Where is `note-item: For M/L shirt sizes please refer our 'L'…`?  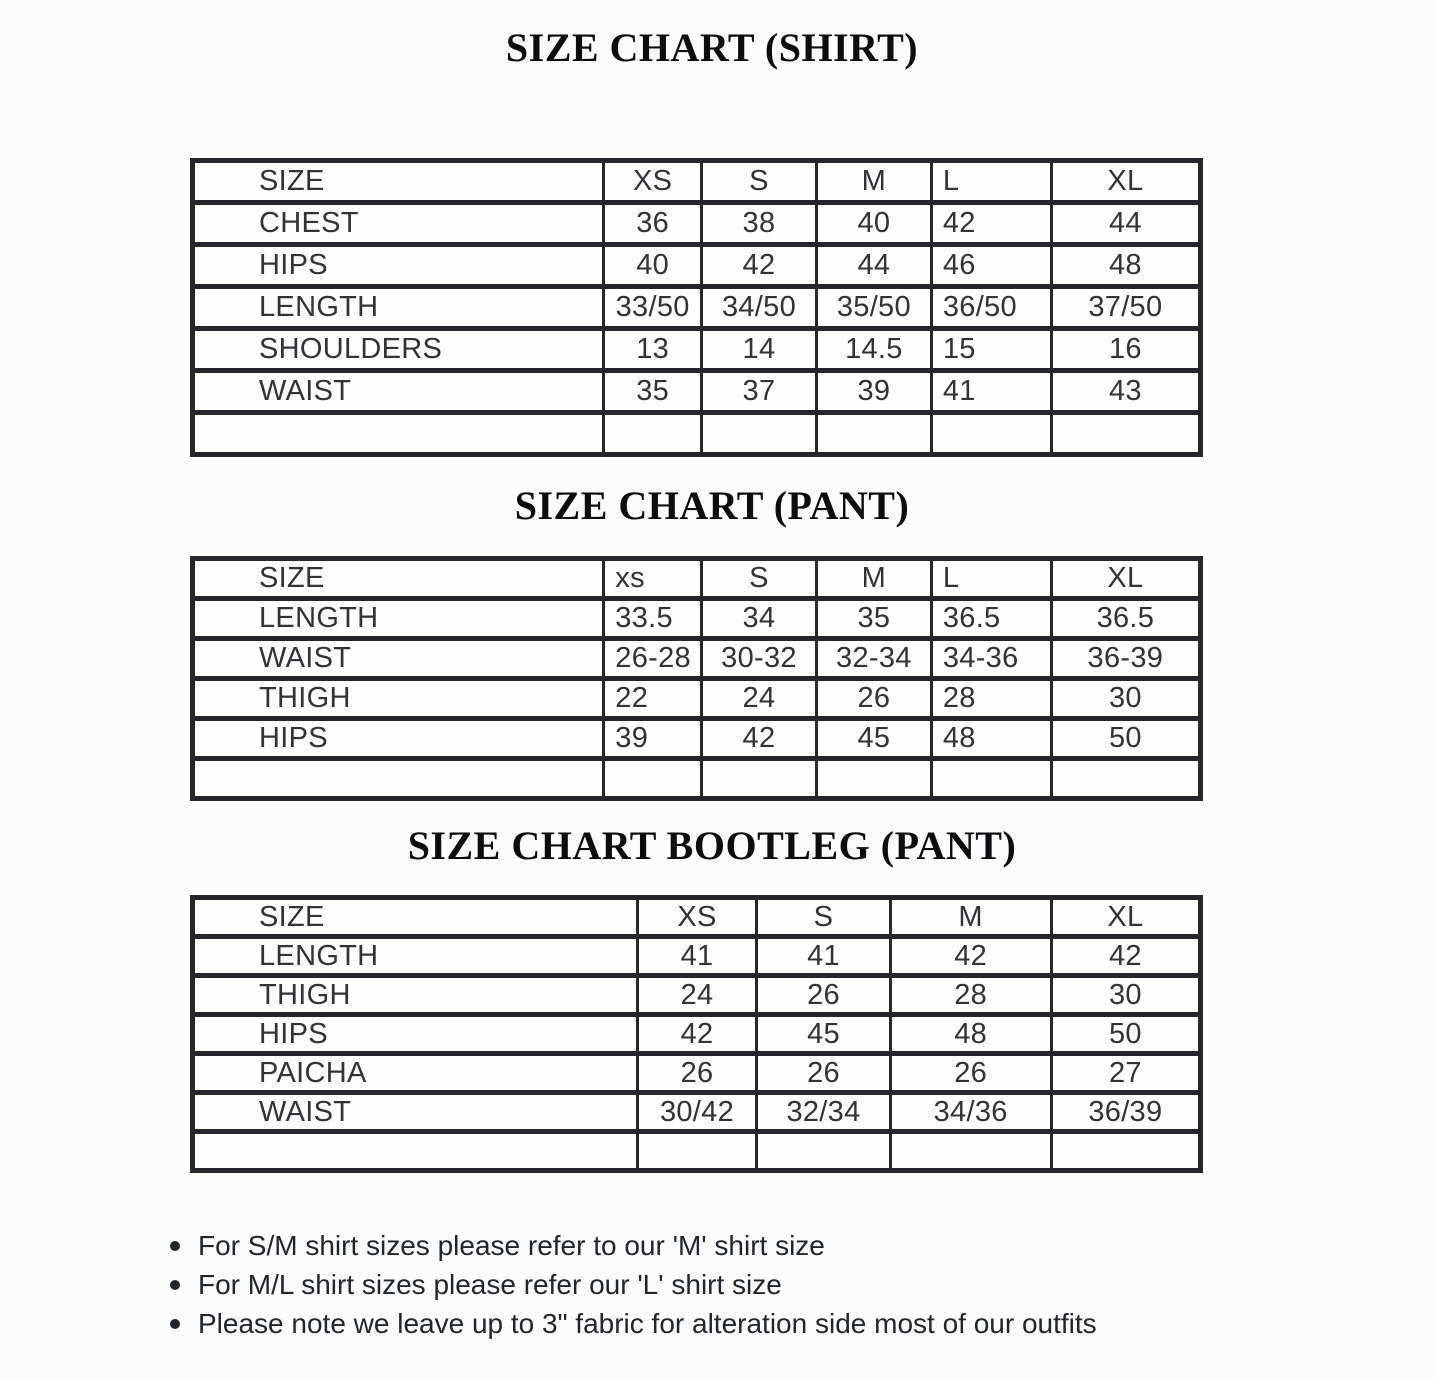 note-item: For M/L shirt sizes please refer our 'L'… is located at coordinates (633, 1285).